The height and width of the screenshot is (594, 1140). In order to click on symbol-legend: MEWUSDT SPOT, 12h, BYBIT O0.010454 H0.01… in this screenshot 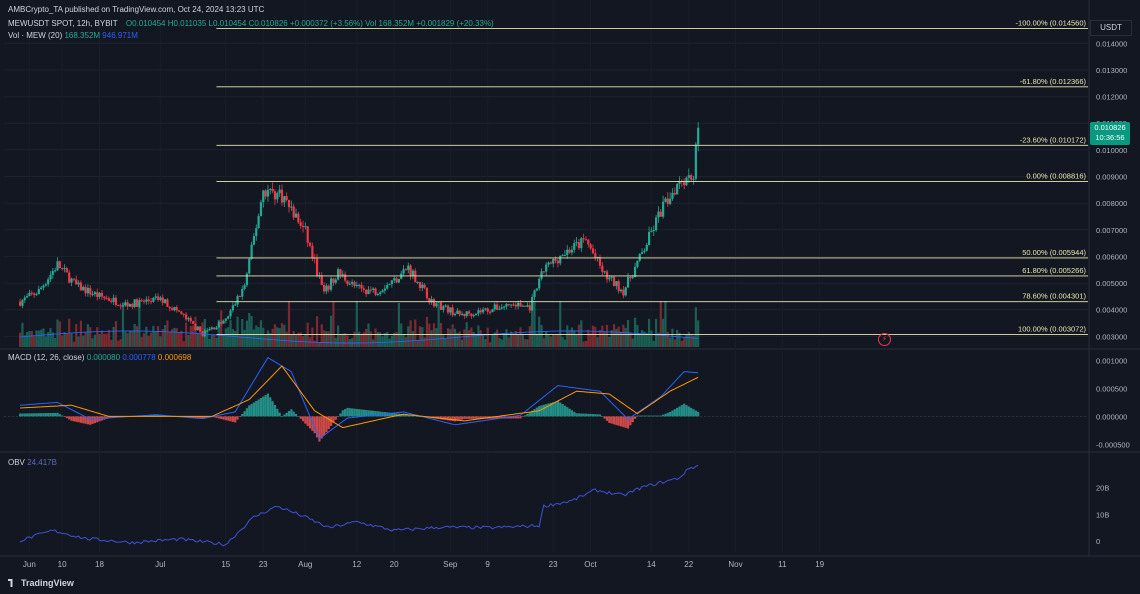, I will do `click(251, 23)`.